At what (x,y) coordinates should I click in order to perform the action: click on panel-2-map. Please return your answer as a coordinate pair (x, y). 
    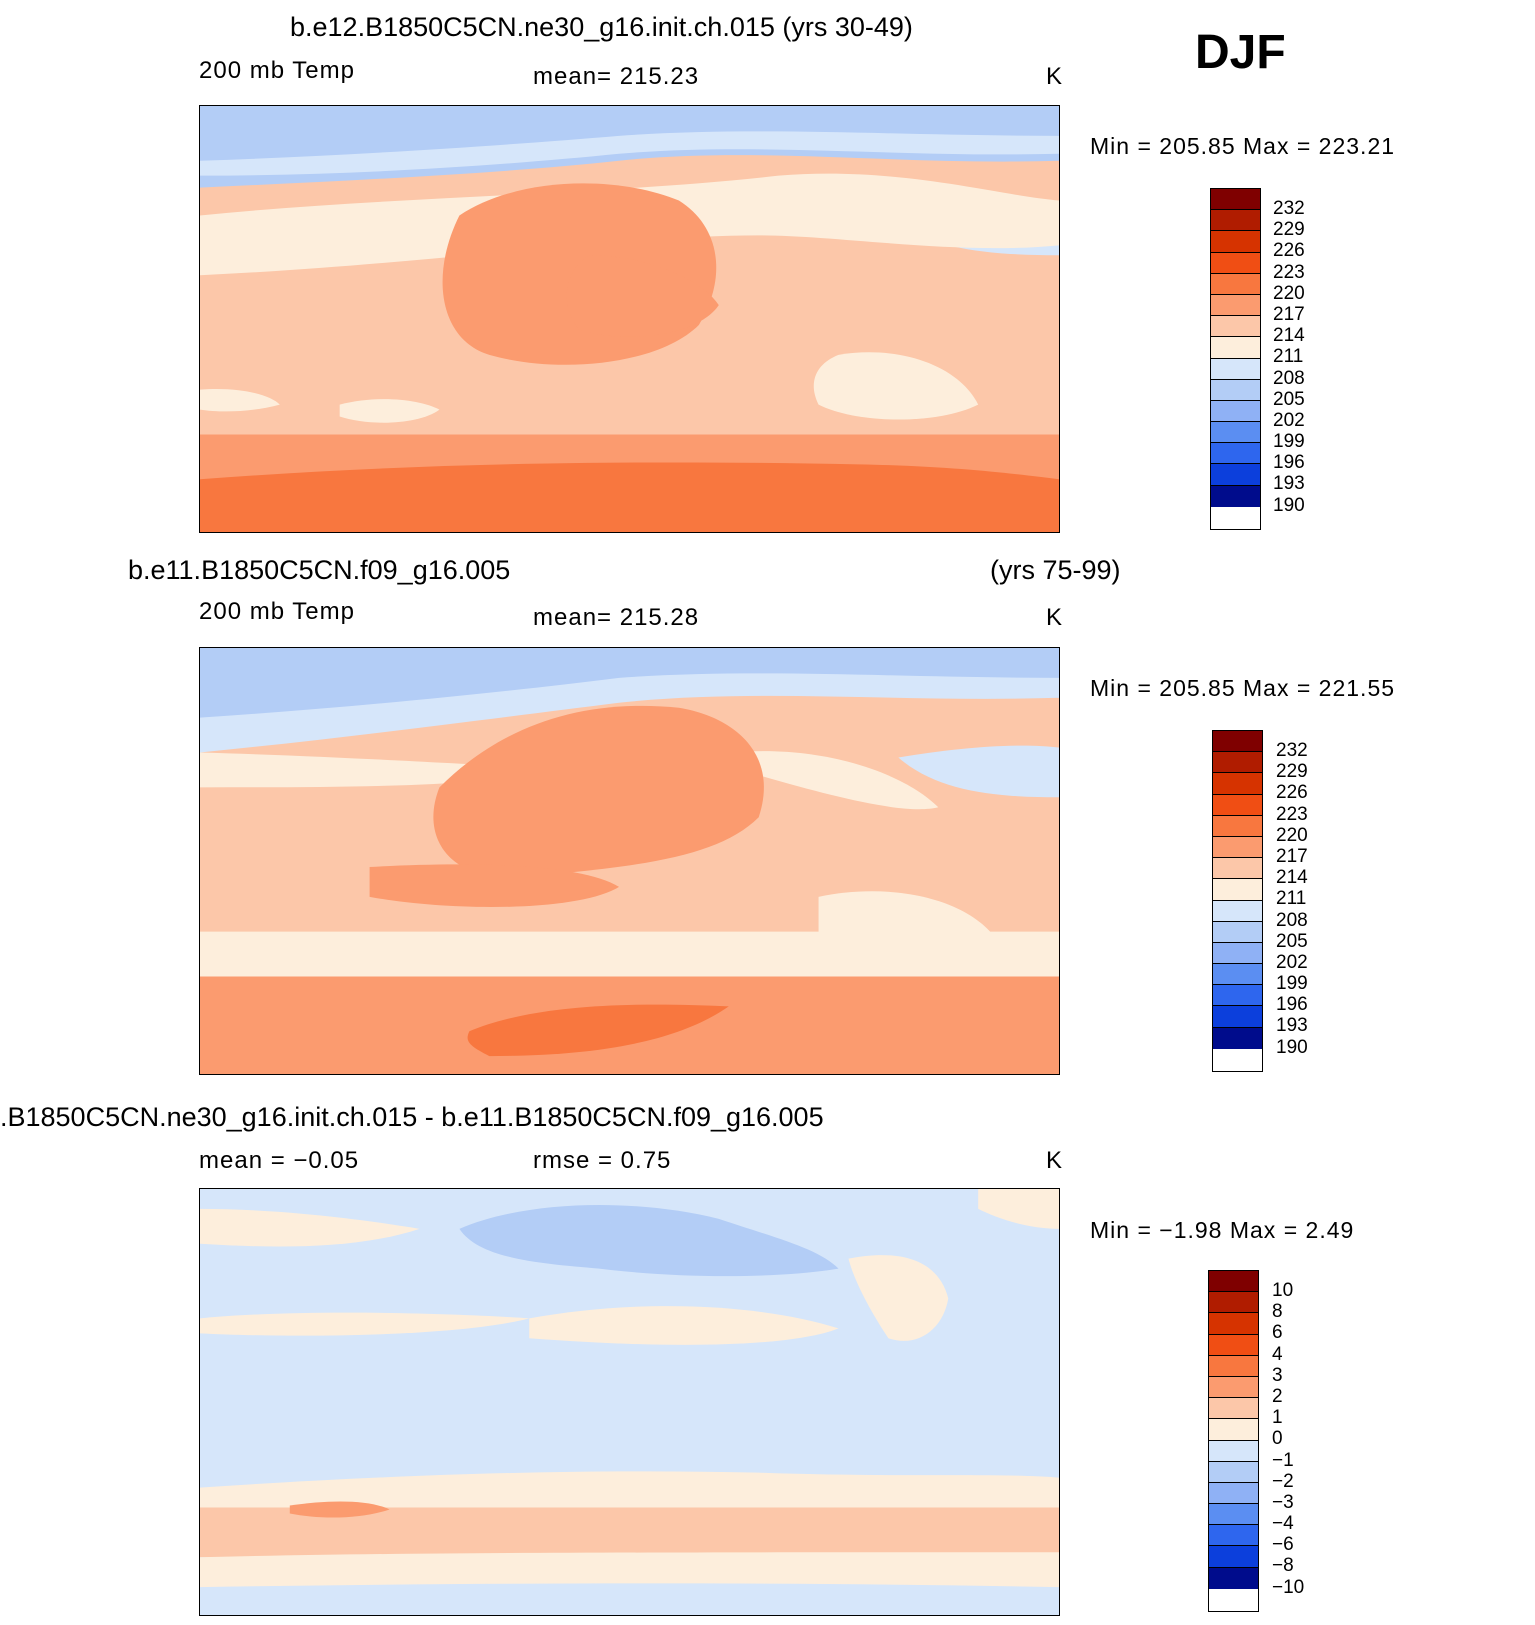
    Looking at the image, I should click on (629, 861).